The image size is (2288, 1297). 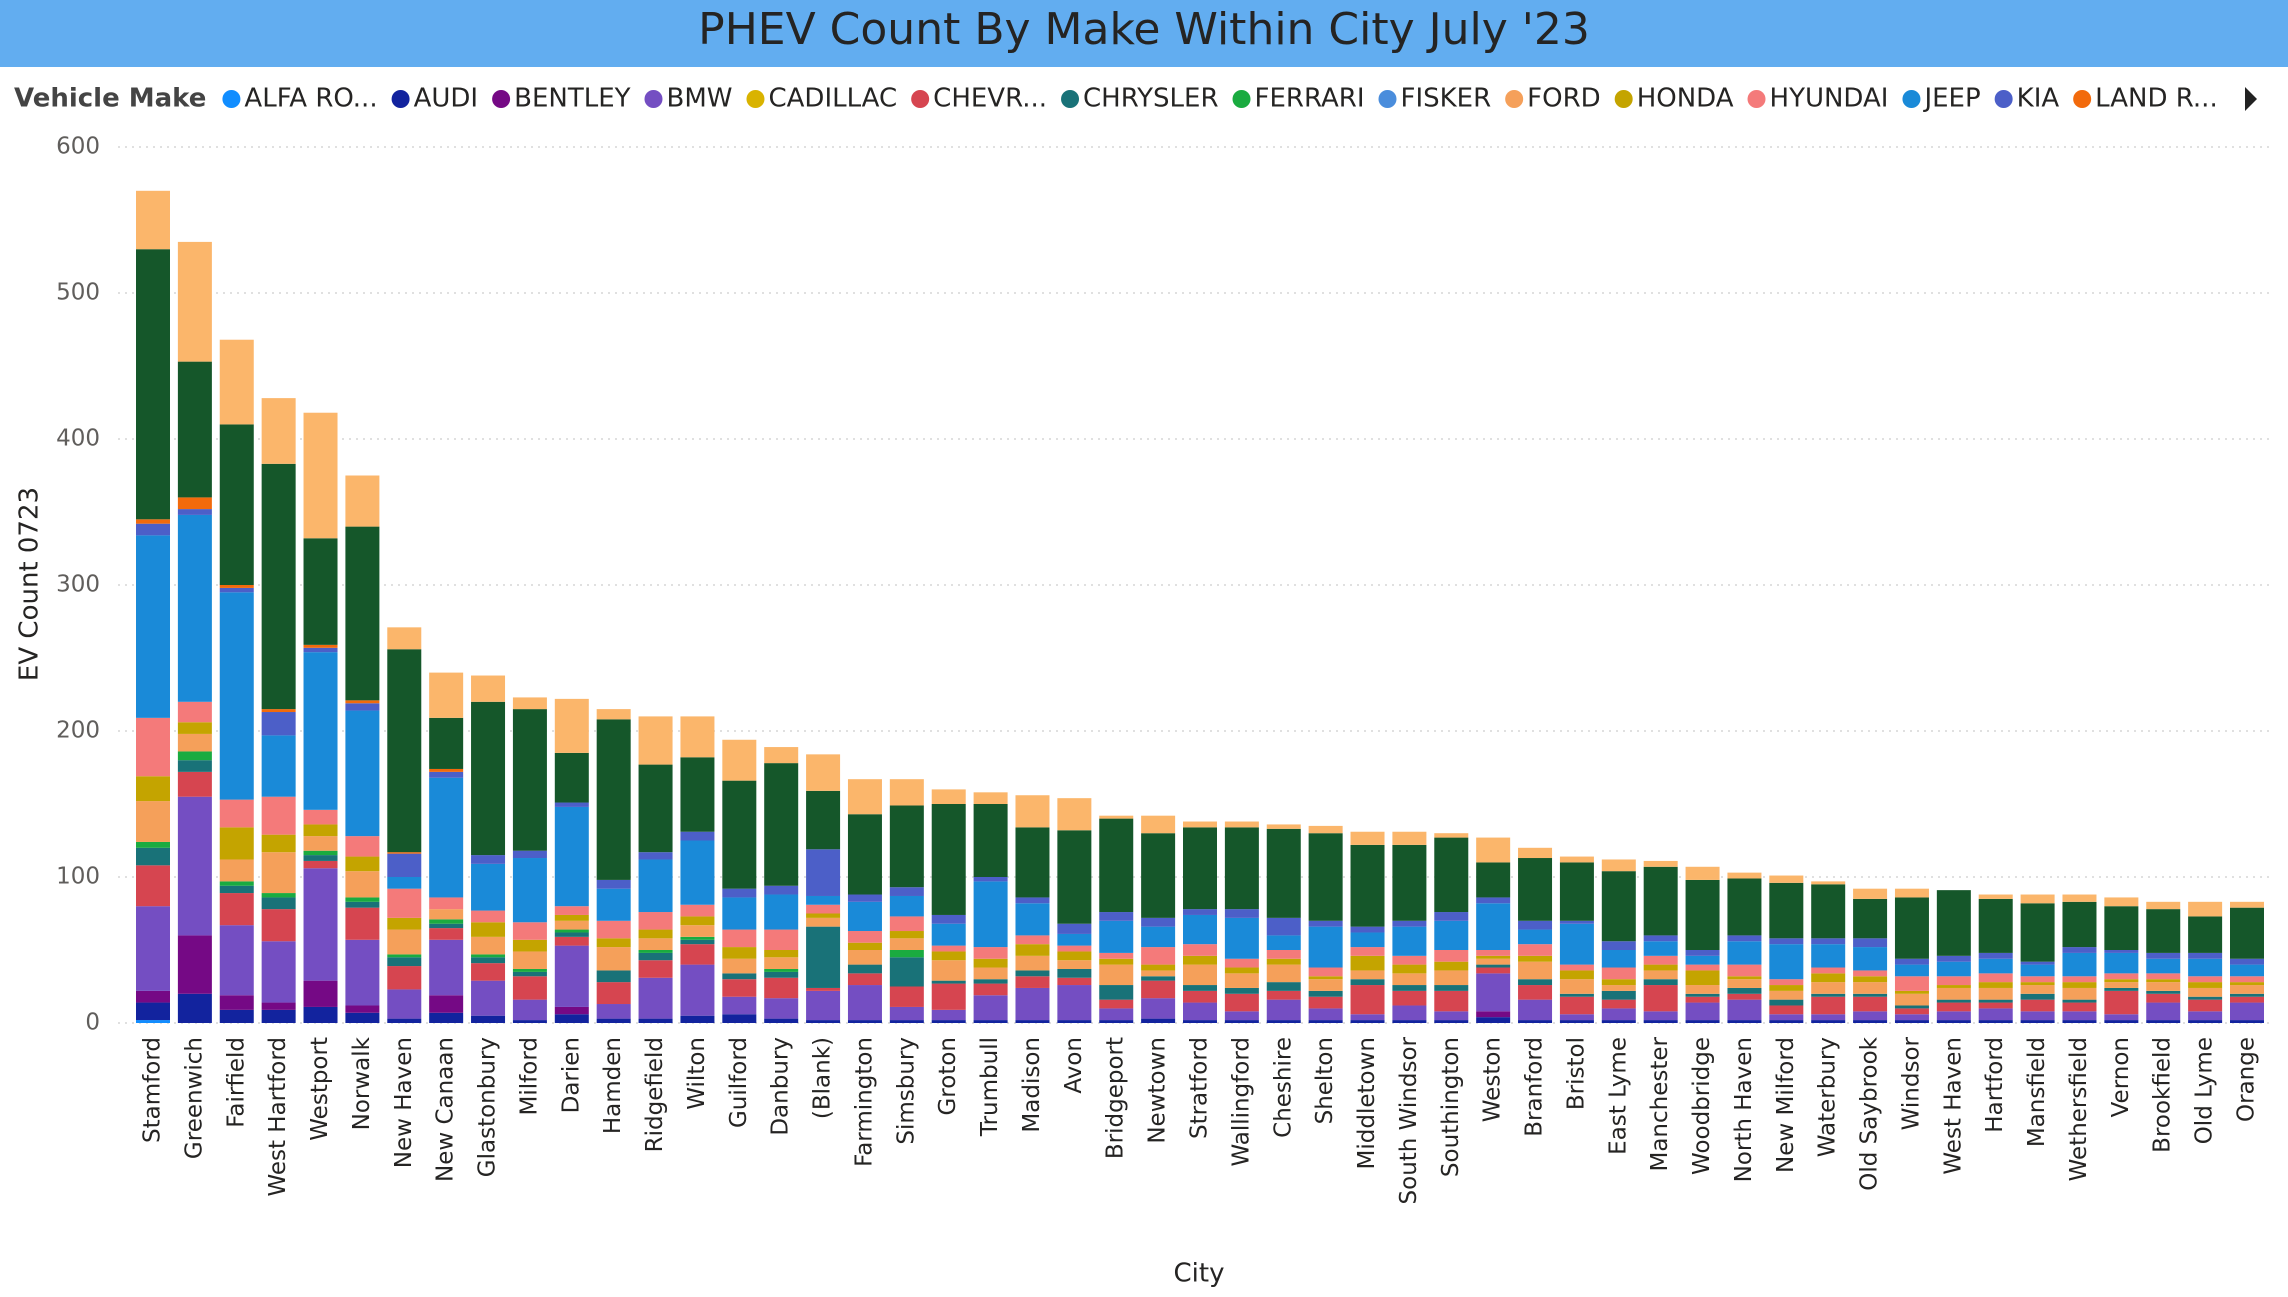 I want to click on x-tick-label: Westport, so click(x=320, y=1089).